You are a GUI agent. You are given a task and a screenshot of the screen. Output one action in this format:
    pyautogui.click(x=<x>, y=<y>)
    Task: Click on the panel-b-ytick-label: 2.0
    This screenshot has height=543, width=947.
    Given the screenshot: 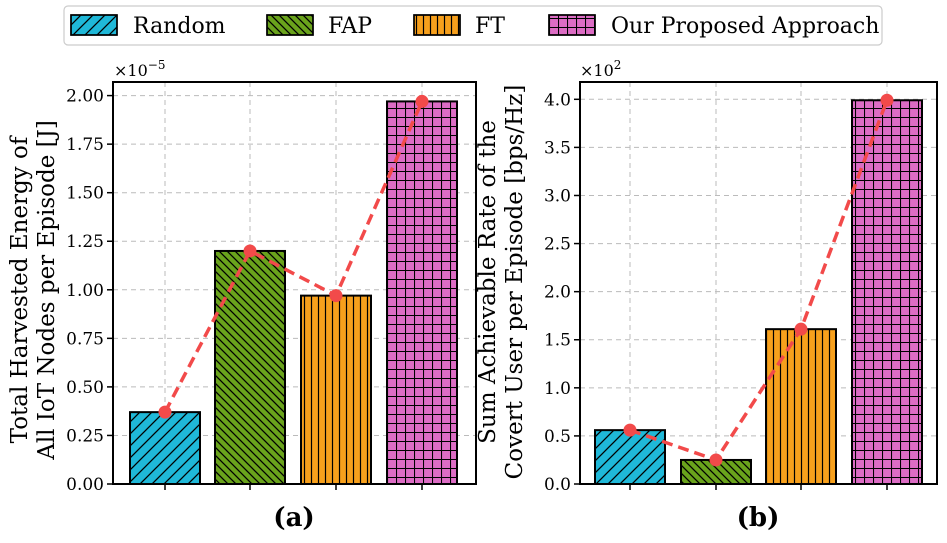 What is the action you would take?
    pyautogui.click(x=557, y=293)
    